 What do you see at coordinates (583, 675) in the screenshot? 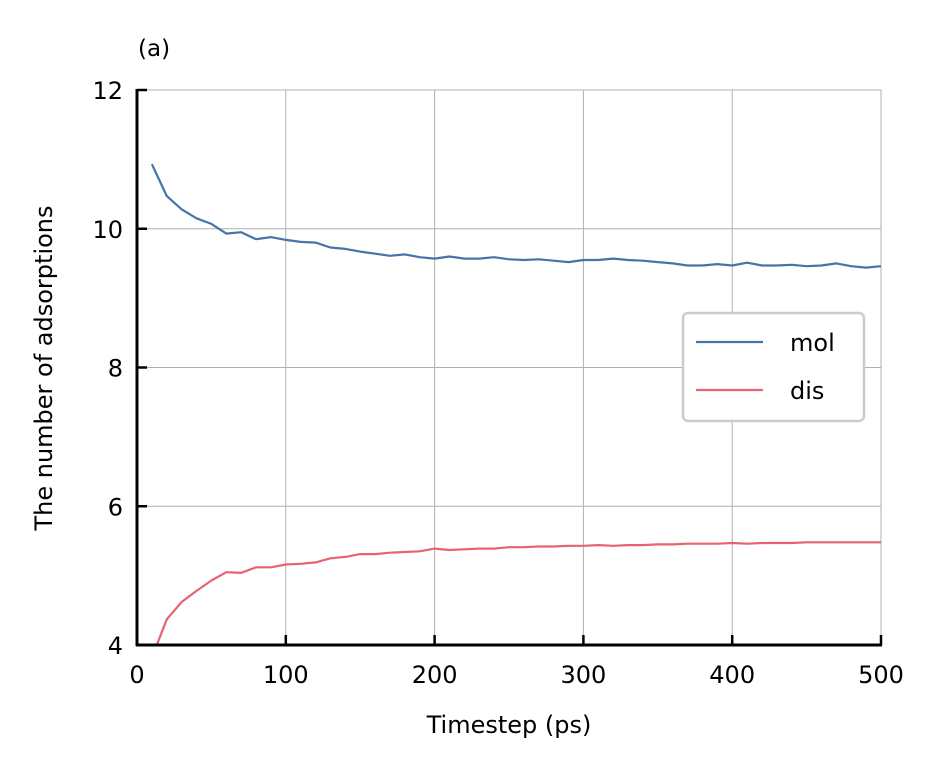
I see `x-tick-label: 300` at bounding box center [583, 675].